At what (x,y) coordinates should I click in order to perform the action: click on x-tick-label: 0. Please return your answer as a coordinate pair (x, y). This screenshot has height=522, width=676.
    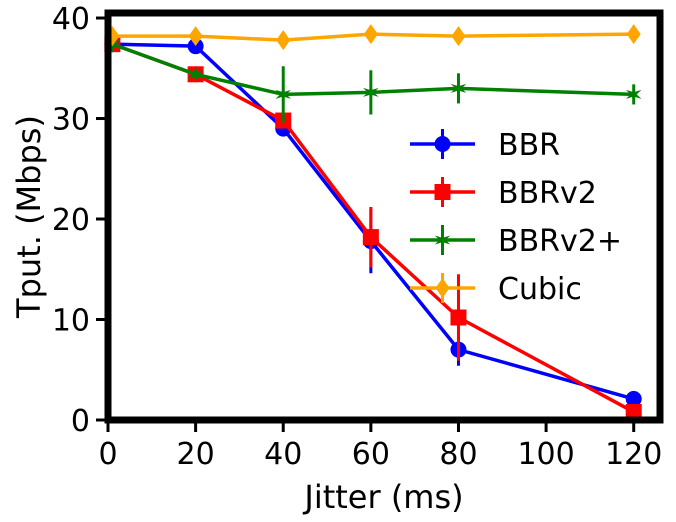
    Looking at the image, I should click on (107, 454).